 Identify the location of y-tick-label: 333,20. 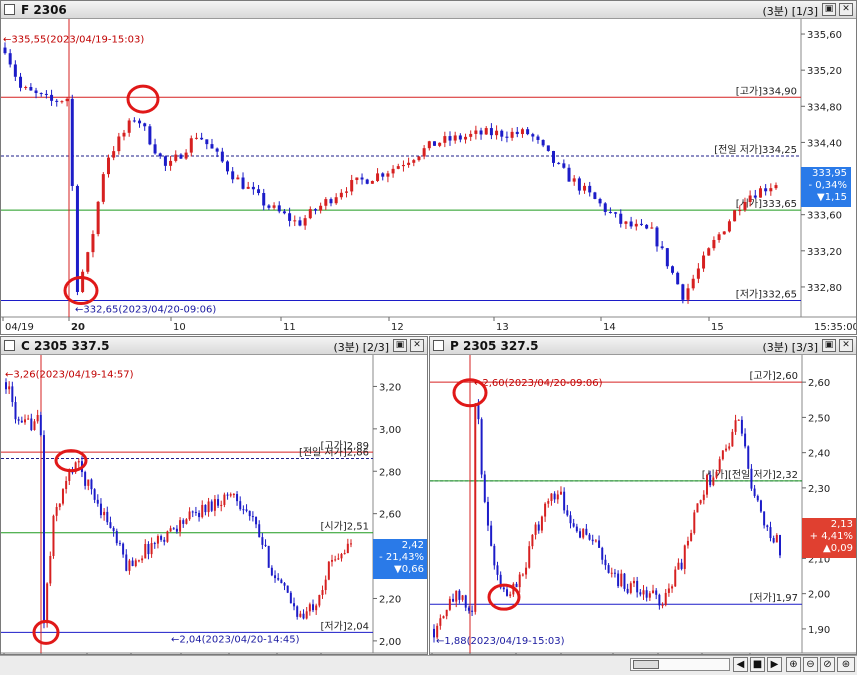
(824, 252).